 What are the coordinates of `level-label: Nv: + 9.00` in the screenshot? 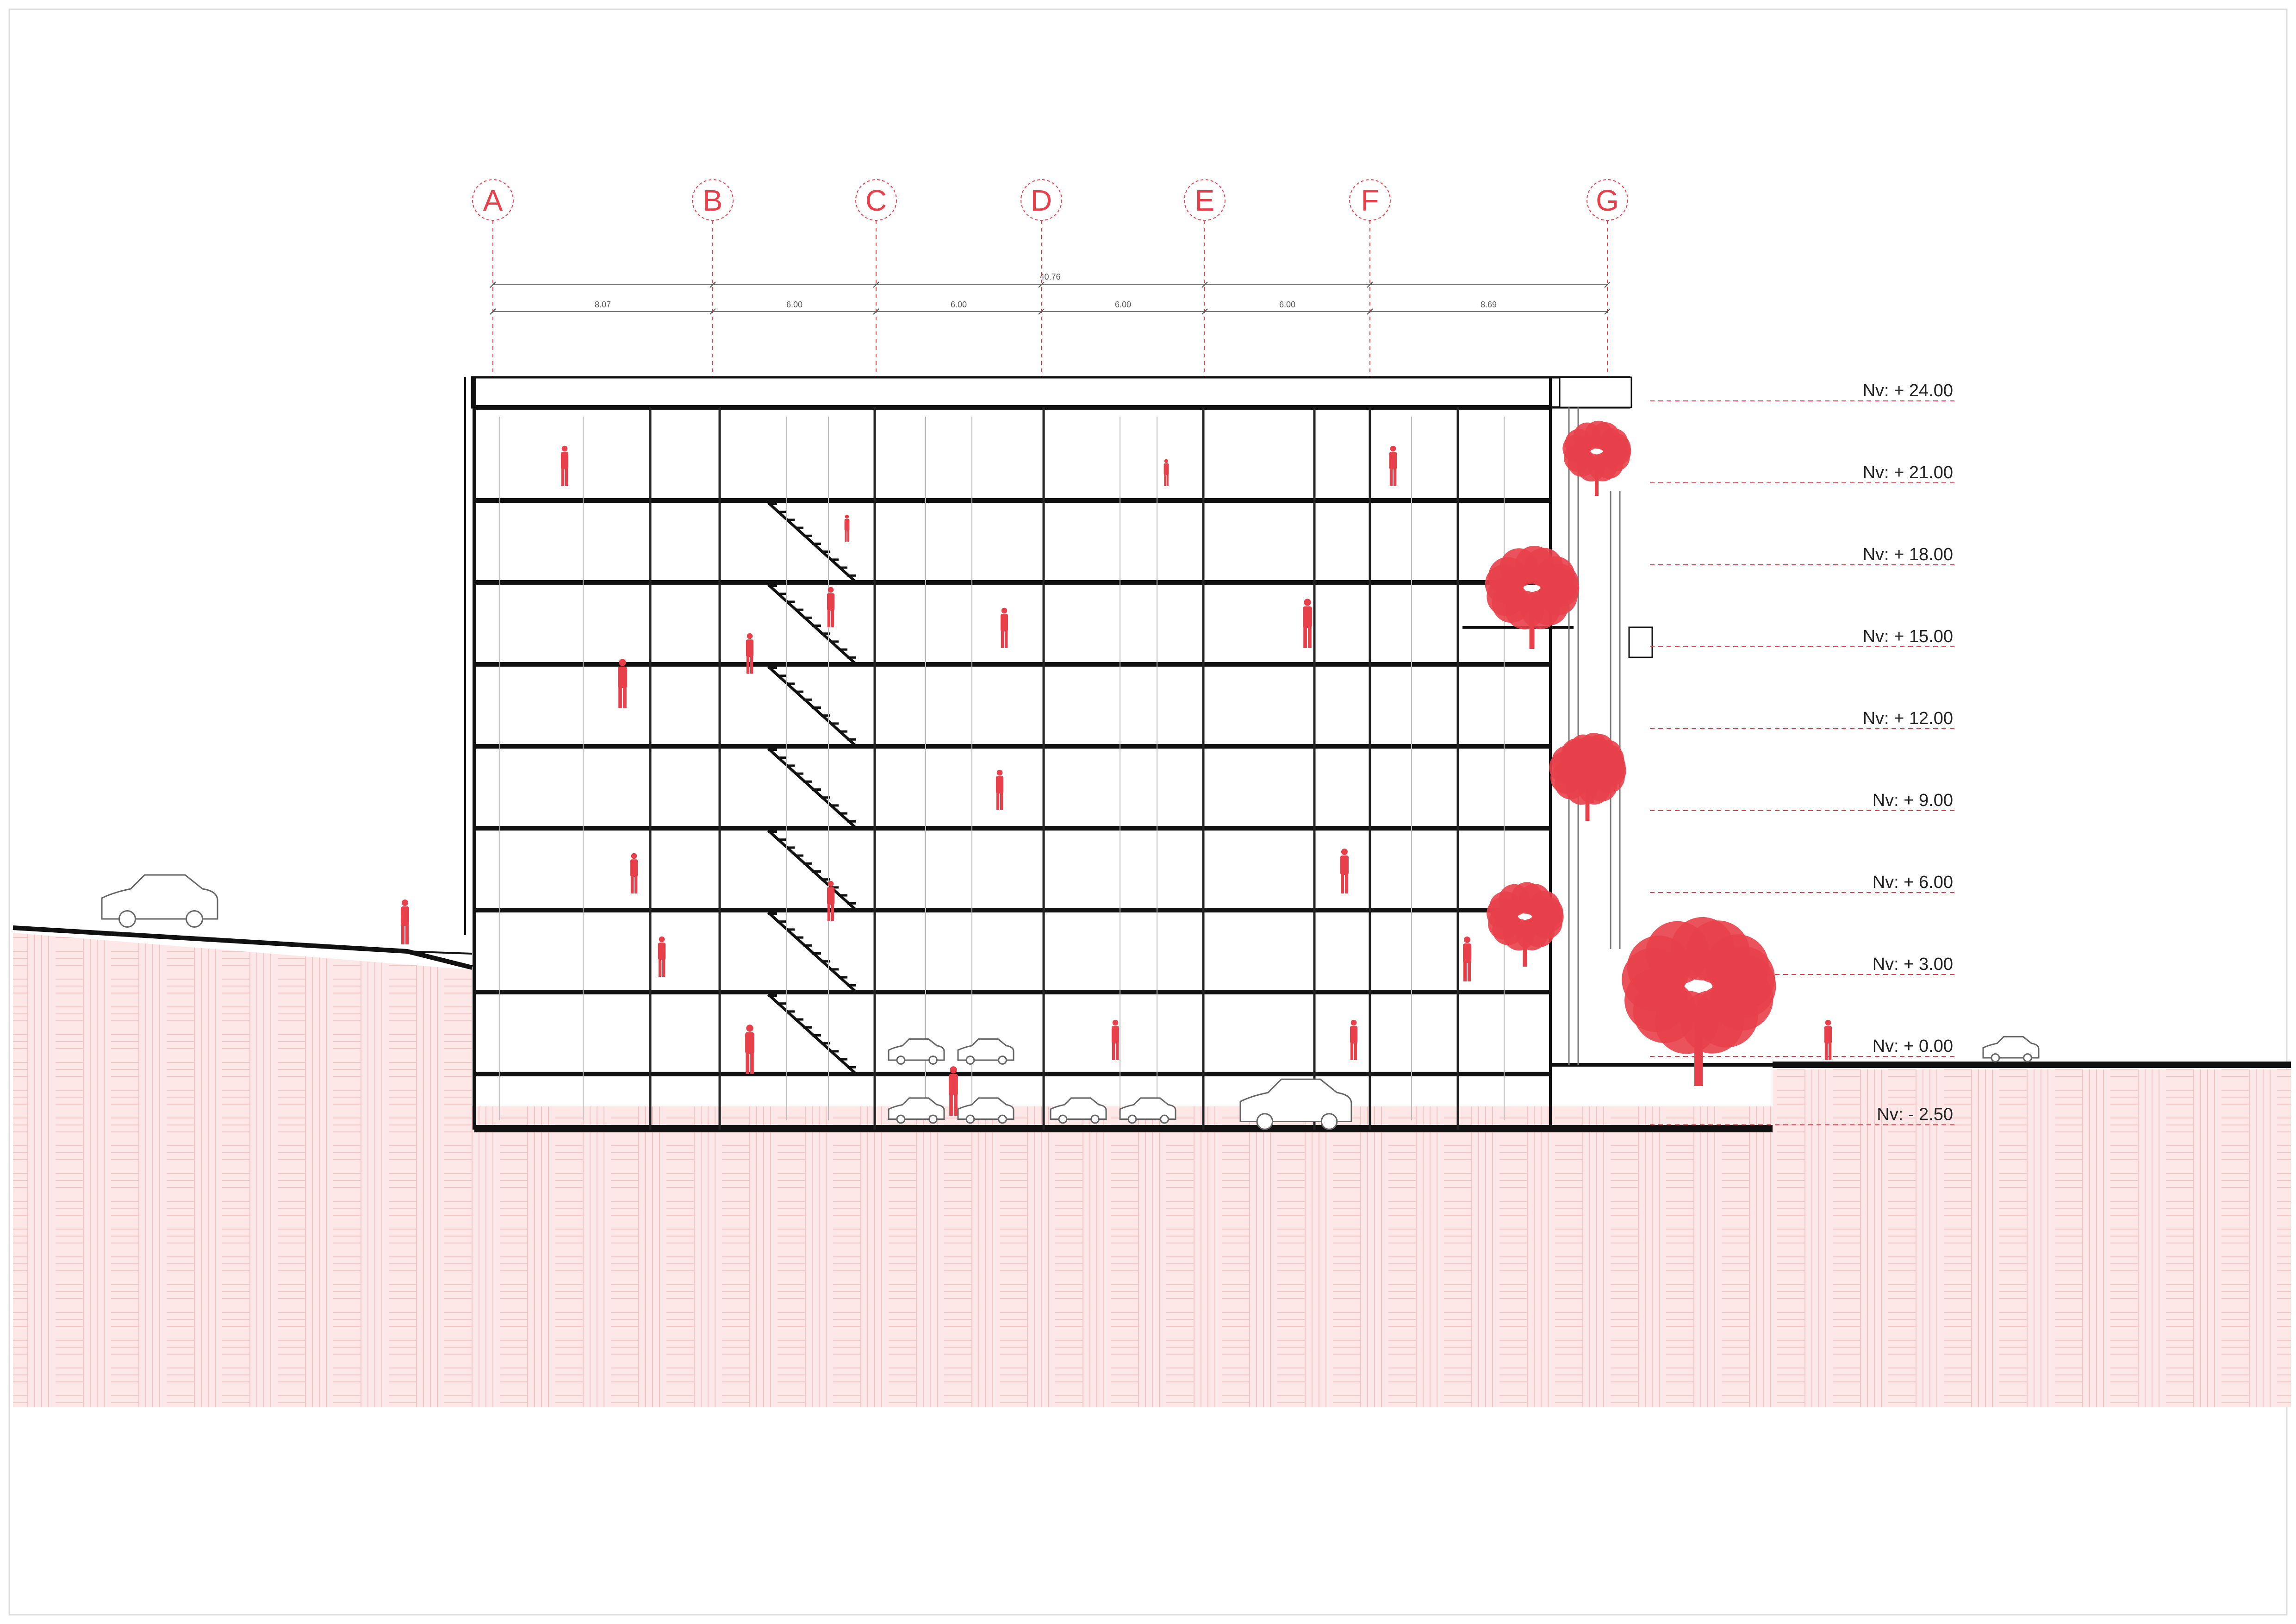 It's located at (1913, 800).